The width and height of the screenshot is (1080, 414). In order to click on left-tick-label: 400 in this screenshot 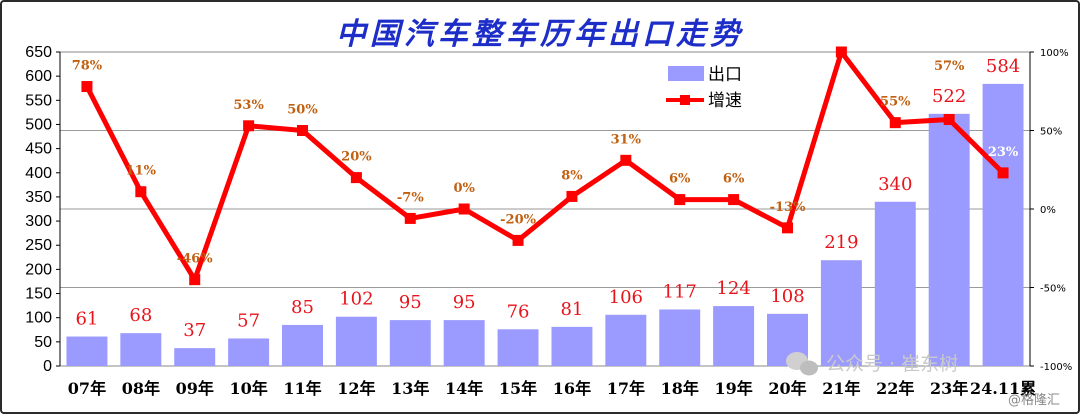, I will do `click(38, 173)`.